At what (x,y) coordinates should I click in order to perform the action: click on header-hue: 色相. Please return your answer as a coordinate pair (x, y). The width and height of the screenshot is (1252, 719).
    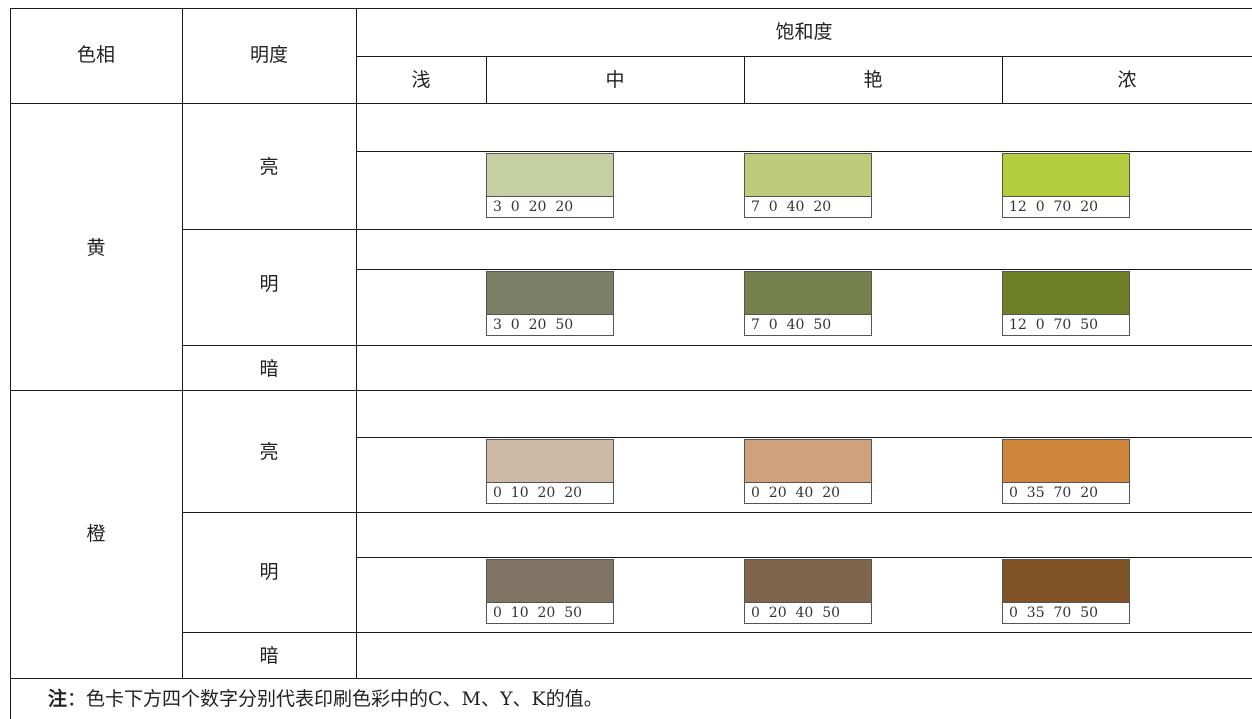
    Looking at the image, I should click on (95, 55).